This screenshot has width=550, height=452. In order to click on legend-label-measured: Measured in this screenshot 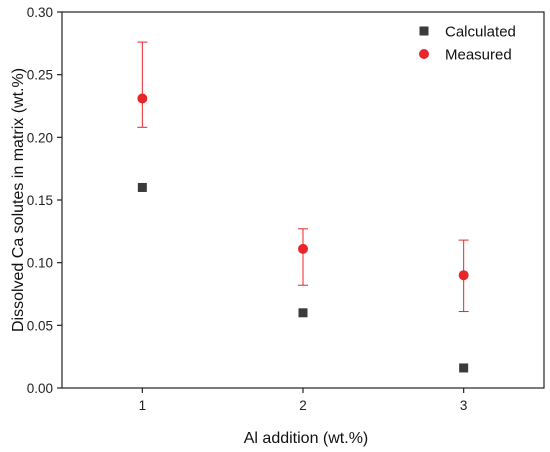, I will do `click(478, 55)`.